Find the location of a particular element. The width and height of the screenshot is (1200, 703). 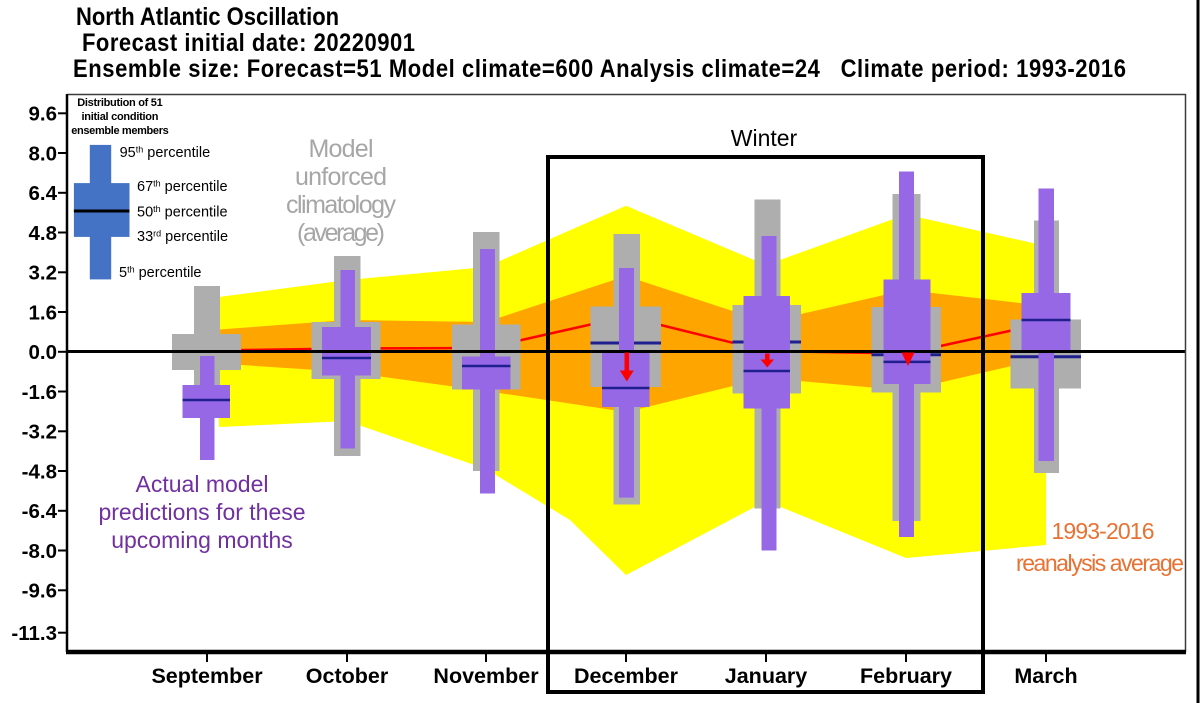

svg-text: -11.3 is located at coordinates (34, 633).